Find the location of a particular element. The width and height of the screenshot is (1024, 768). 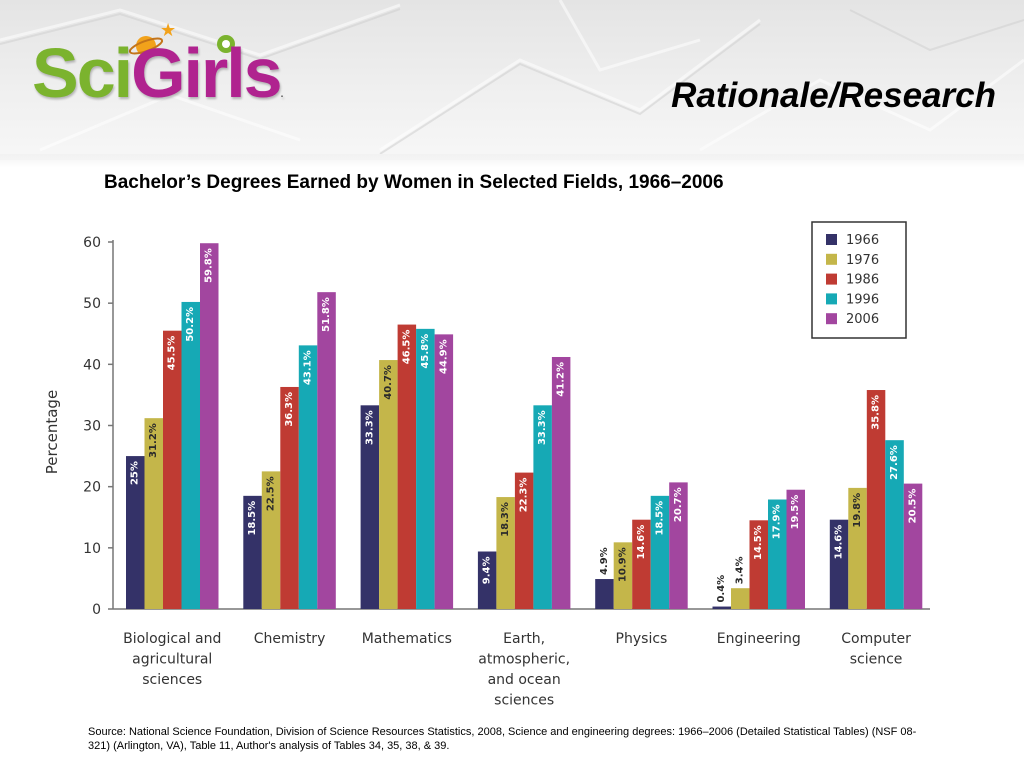

planet-icon is located at coordinates (146, 46).